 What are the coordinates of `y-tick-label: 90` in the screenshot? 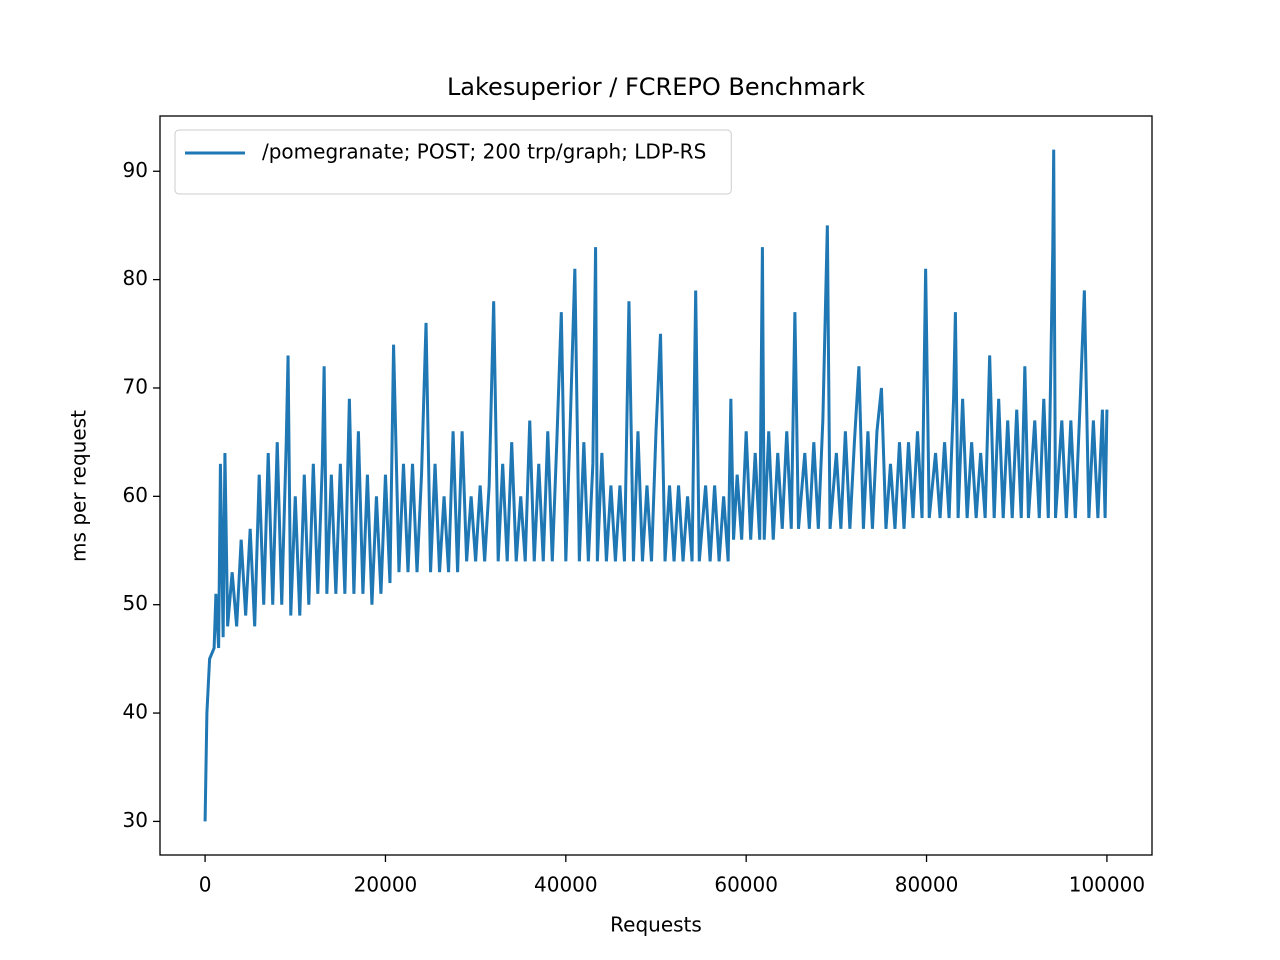 It's located at (135, 170).